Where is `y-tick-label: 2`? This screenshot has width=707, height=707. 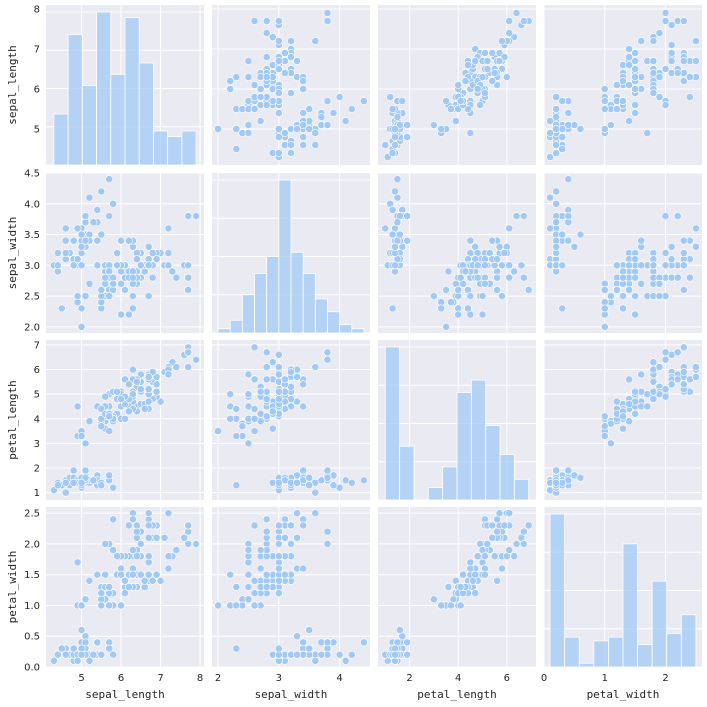 y-tick-label: 2 is located at coordinates (37, 469).